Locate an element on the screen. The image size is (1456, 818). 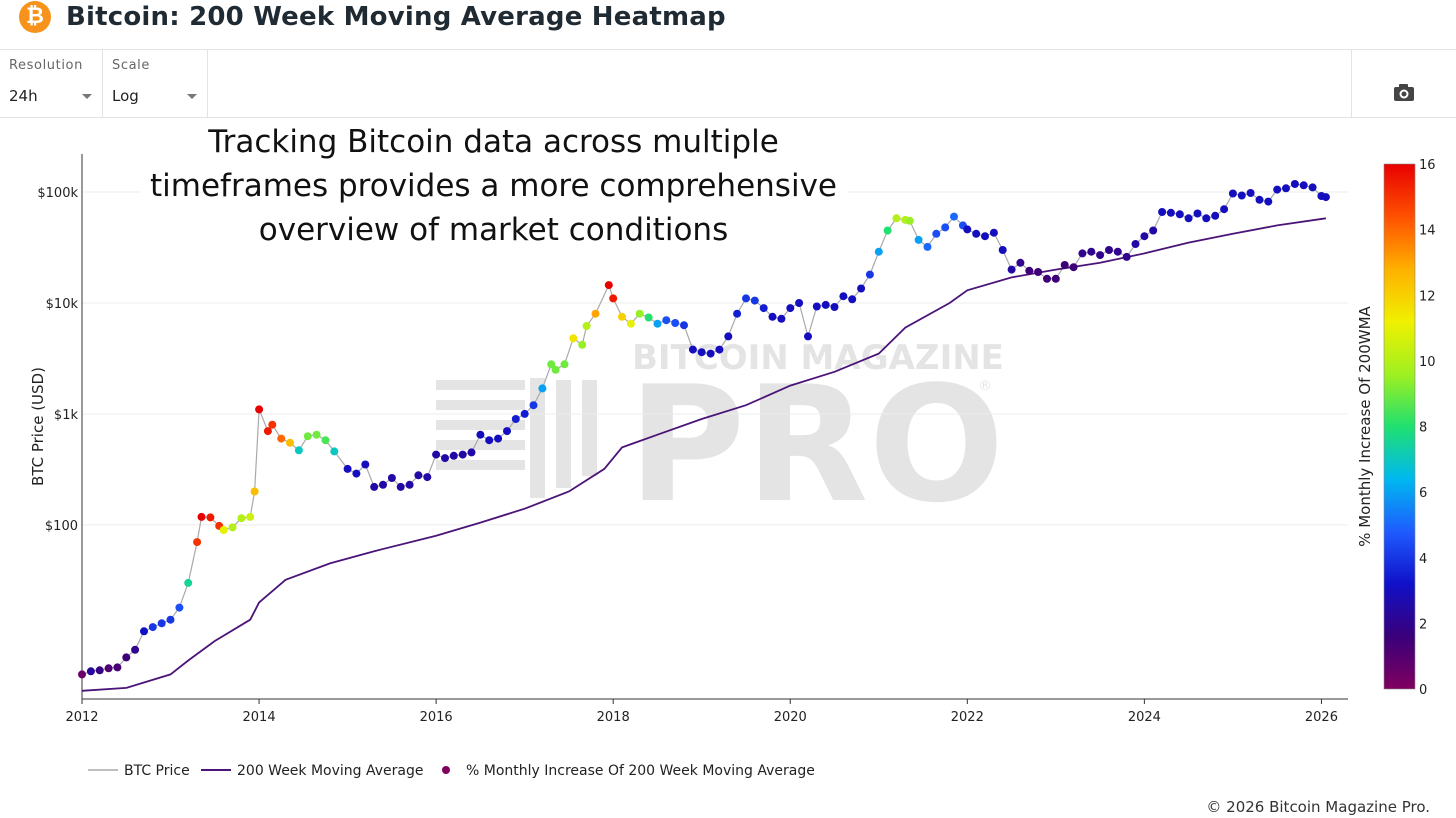
camera-icon is located at coordinates (1404, 83).